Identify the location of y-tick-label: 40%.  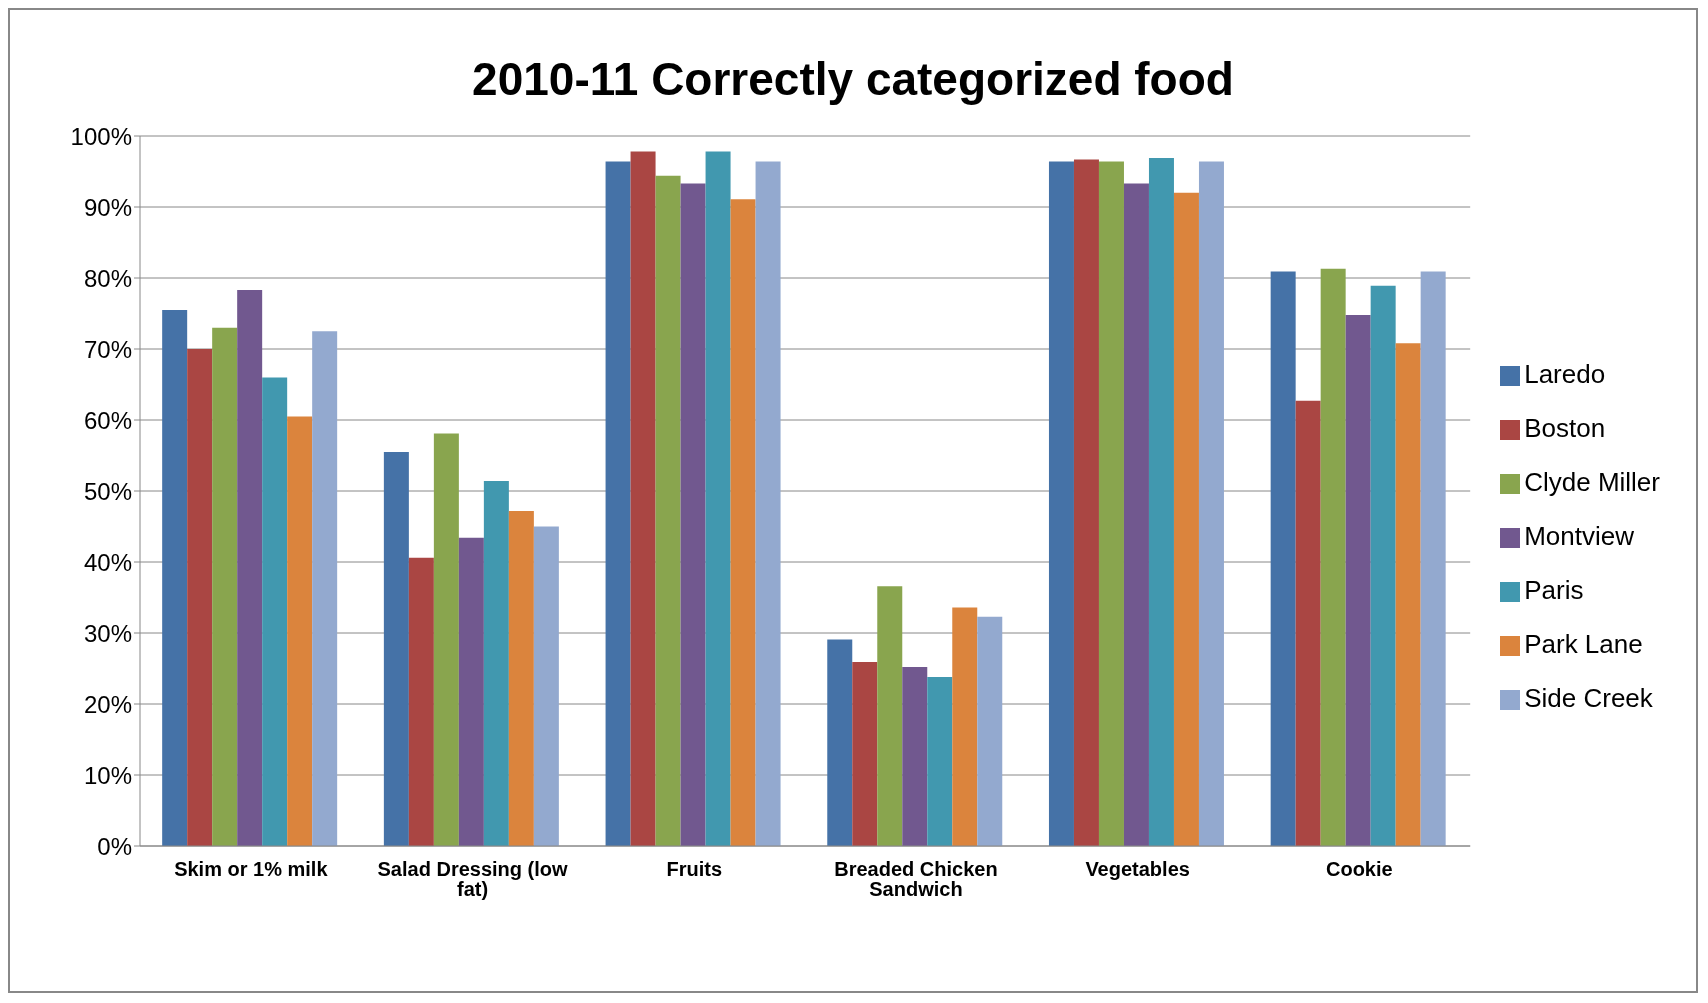
(107, 562).